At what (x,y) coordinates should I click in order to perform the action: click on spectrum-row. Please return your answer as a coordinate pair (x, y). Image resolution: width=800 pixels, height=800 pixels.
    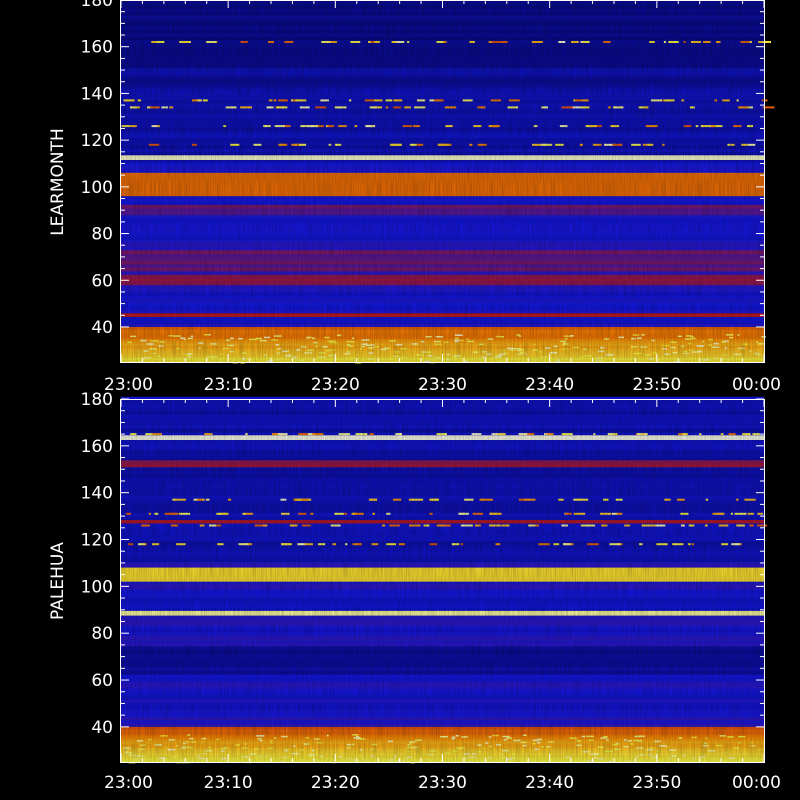
    Looking at the image, I should click on (442, 398).